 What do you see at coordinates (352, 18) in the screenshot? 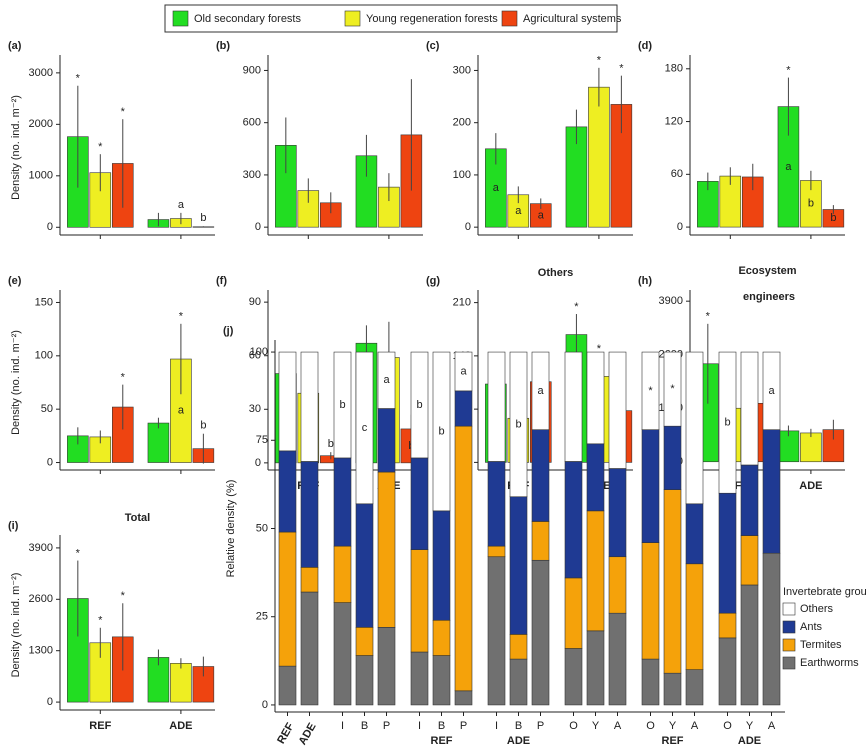
I see `legend-swatch` at bounding box center [352, 18].